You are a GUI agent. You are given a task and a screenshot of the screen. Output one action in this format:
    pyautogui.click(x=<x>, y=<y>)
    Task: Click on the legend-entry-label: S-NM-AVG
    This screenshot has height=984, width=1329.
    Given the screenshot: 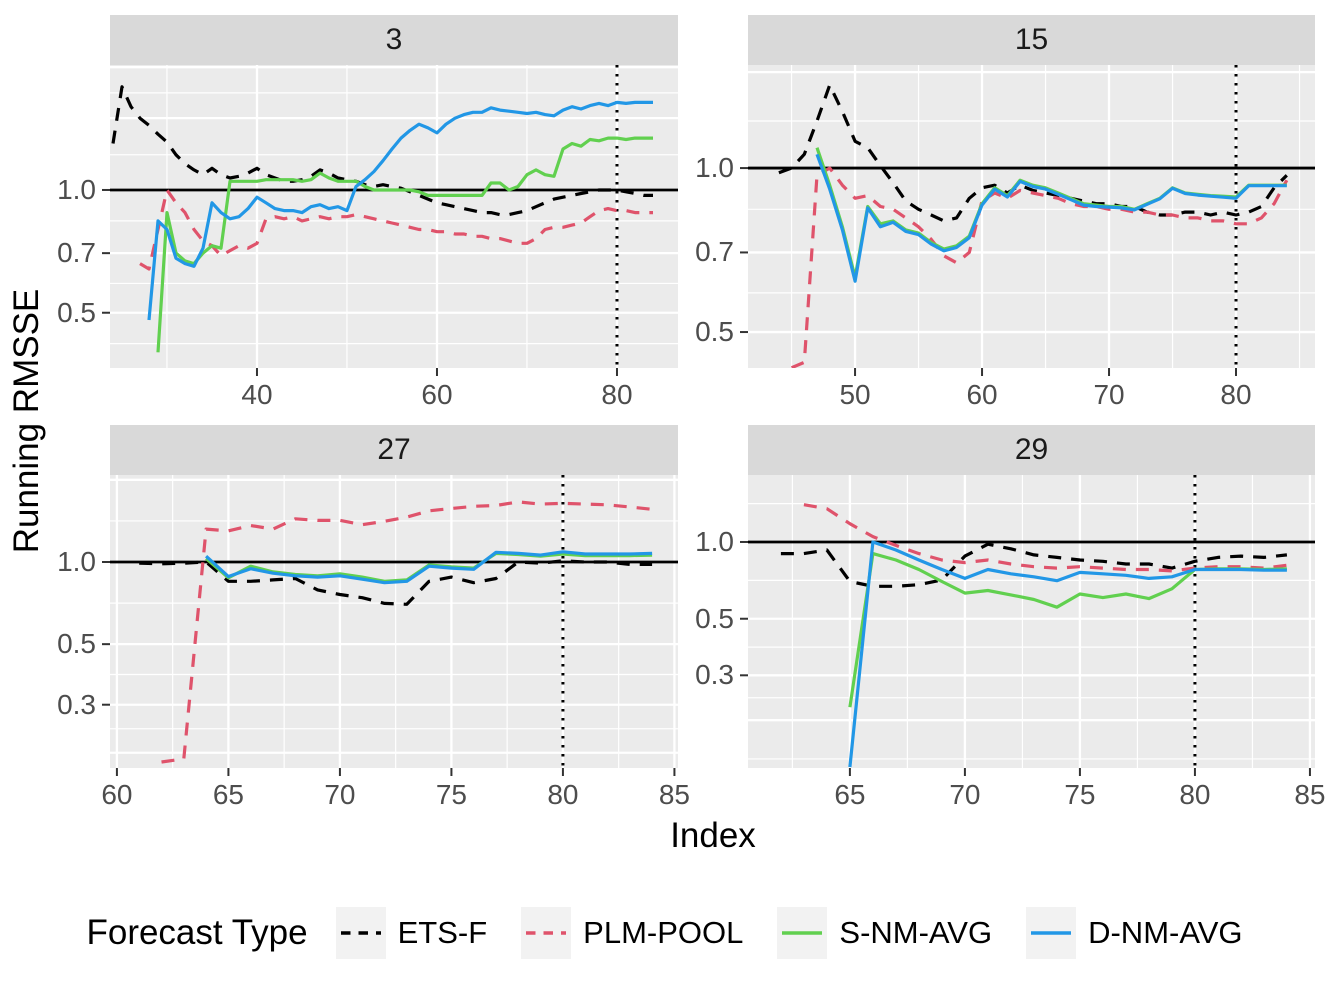 What is the action you would take?
    pyautogui.click(x=916, y=932)
    